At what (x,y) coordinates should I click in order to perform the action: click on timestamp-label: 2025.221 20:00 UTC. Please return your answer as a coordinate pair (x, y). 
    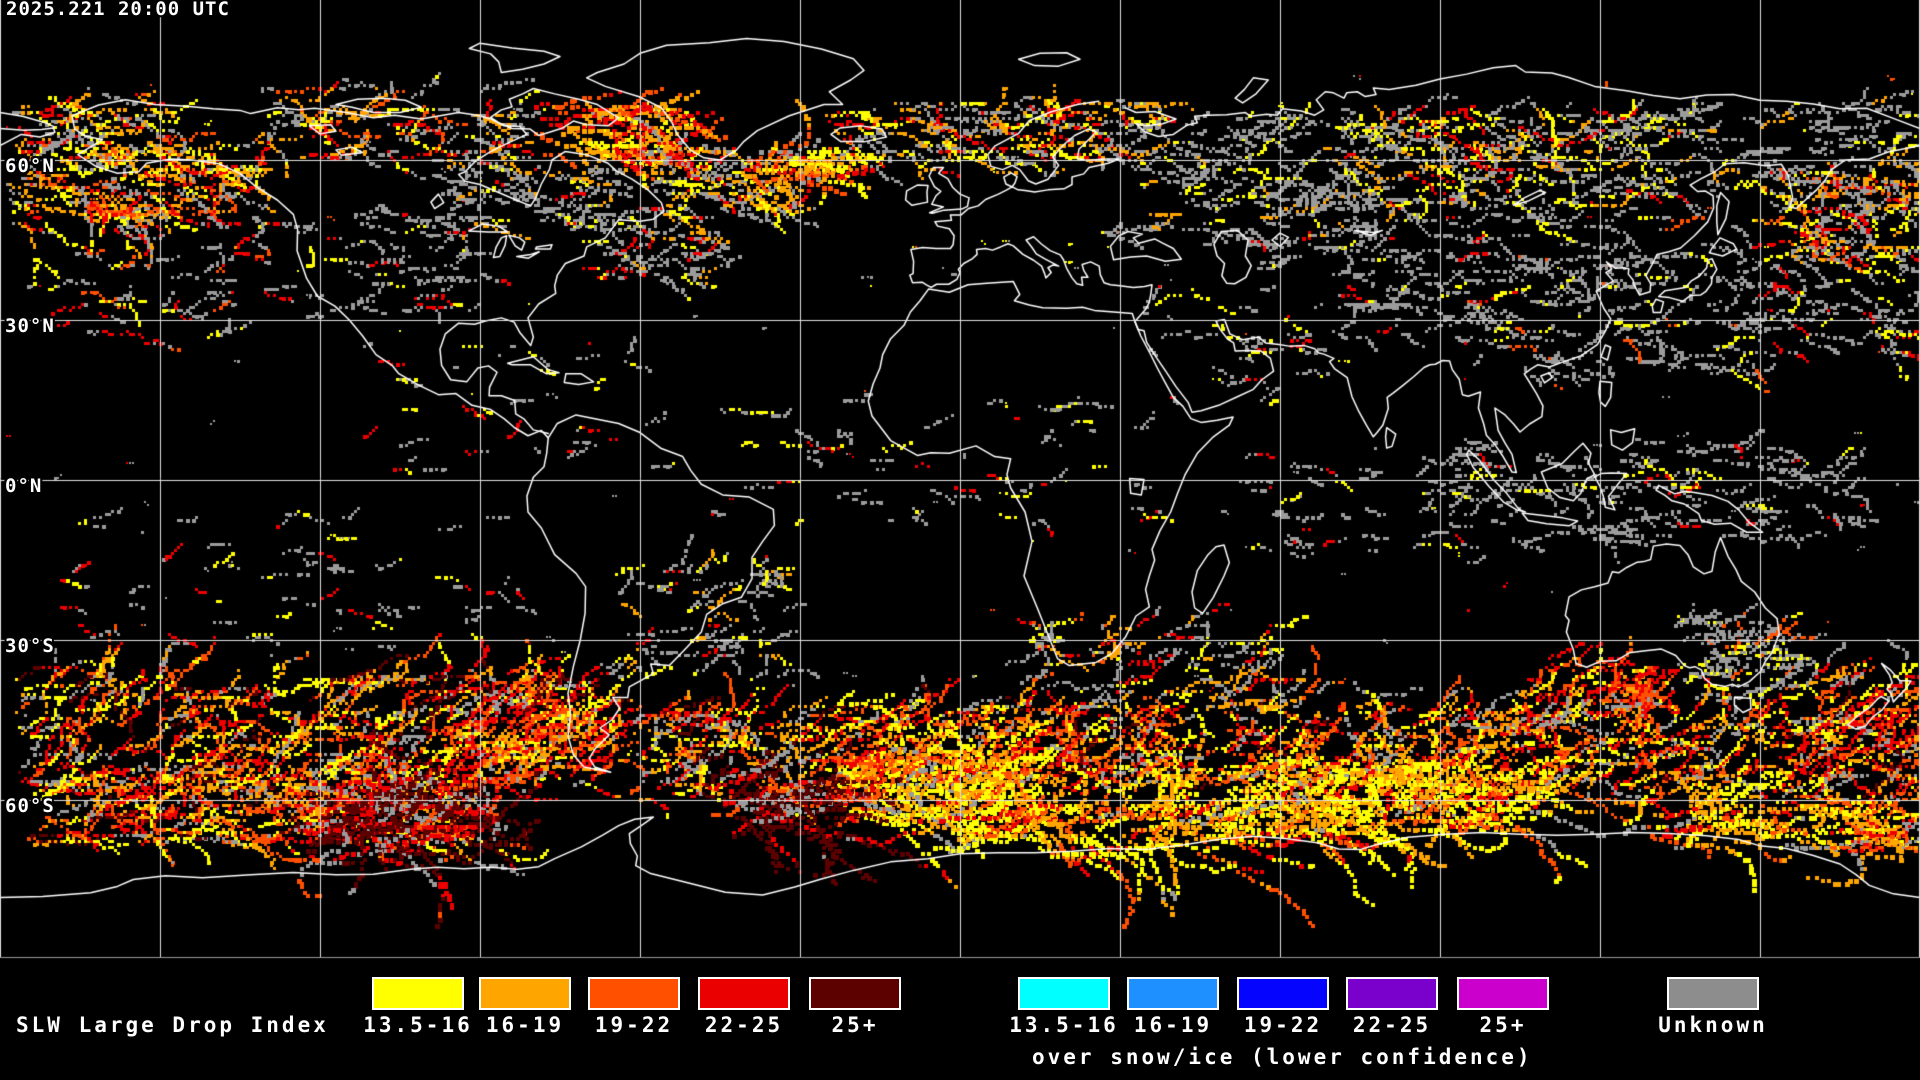
    Looking at the image, I should click on (118, 10).